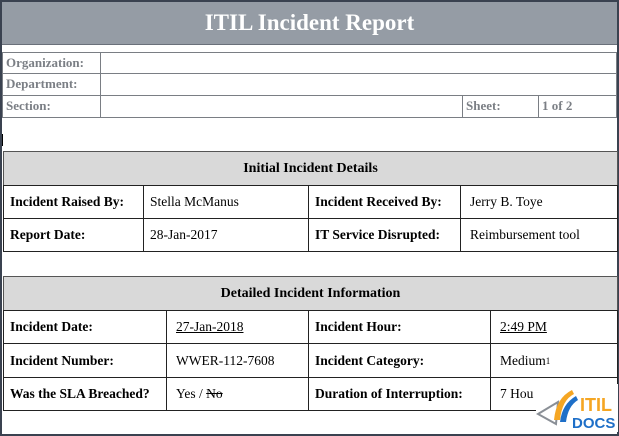 This screenshot has width=619, height=436. I want to click on department-field, so click(358, 84).